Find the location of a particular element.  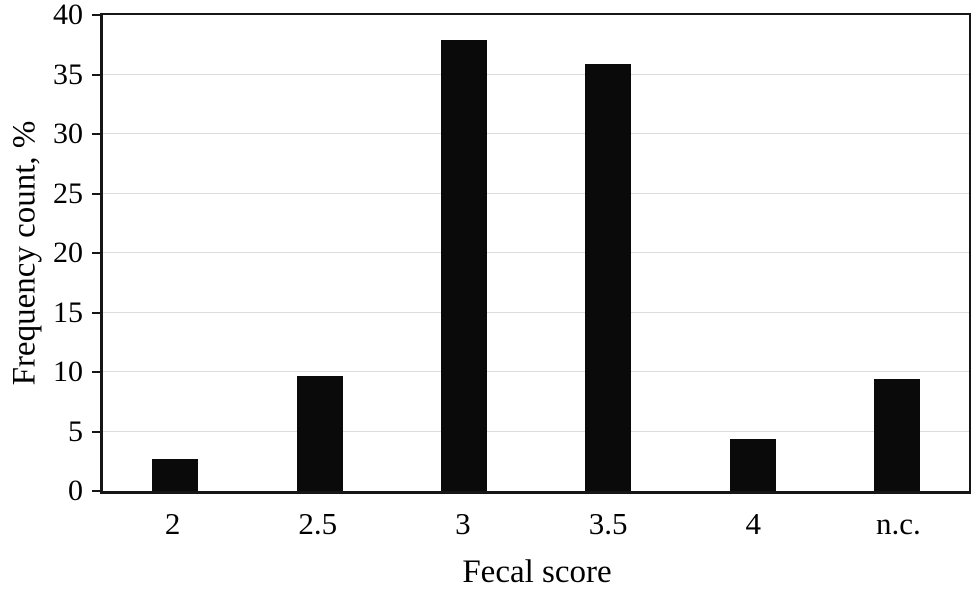

y-tick-label: 30 is located at coordinates (68, 133).